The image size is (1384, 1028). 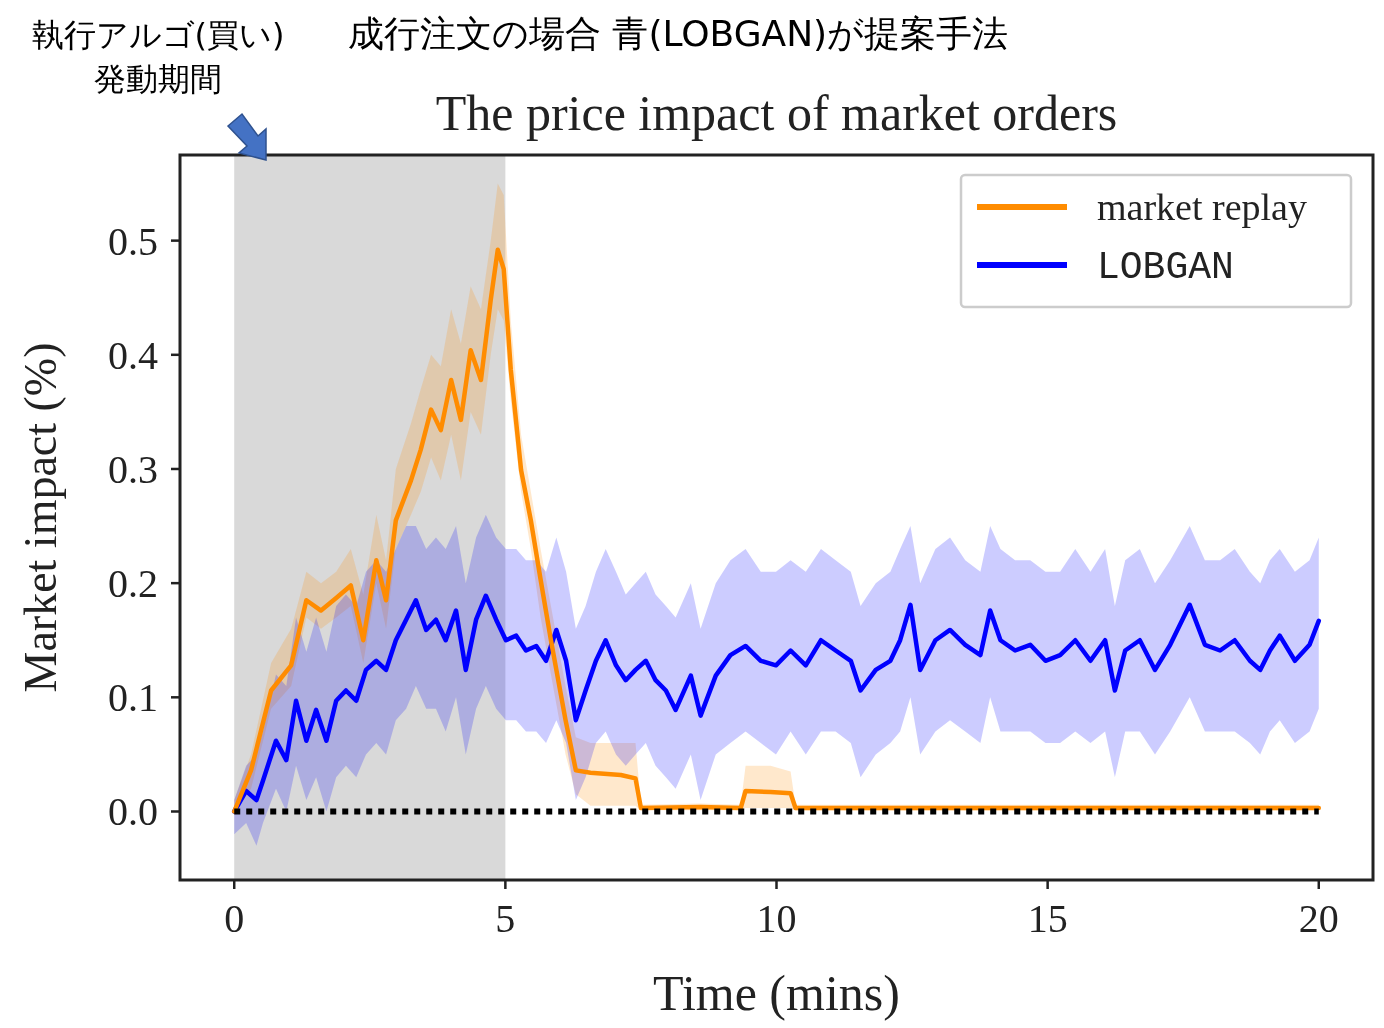 I want to click on y-tick-label: 0.0, so click(x=133, y=812).